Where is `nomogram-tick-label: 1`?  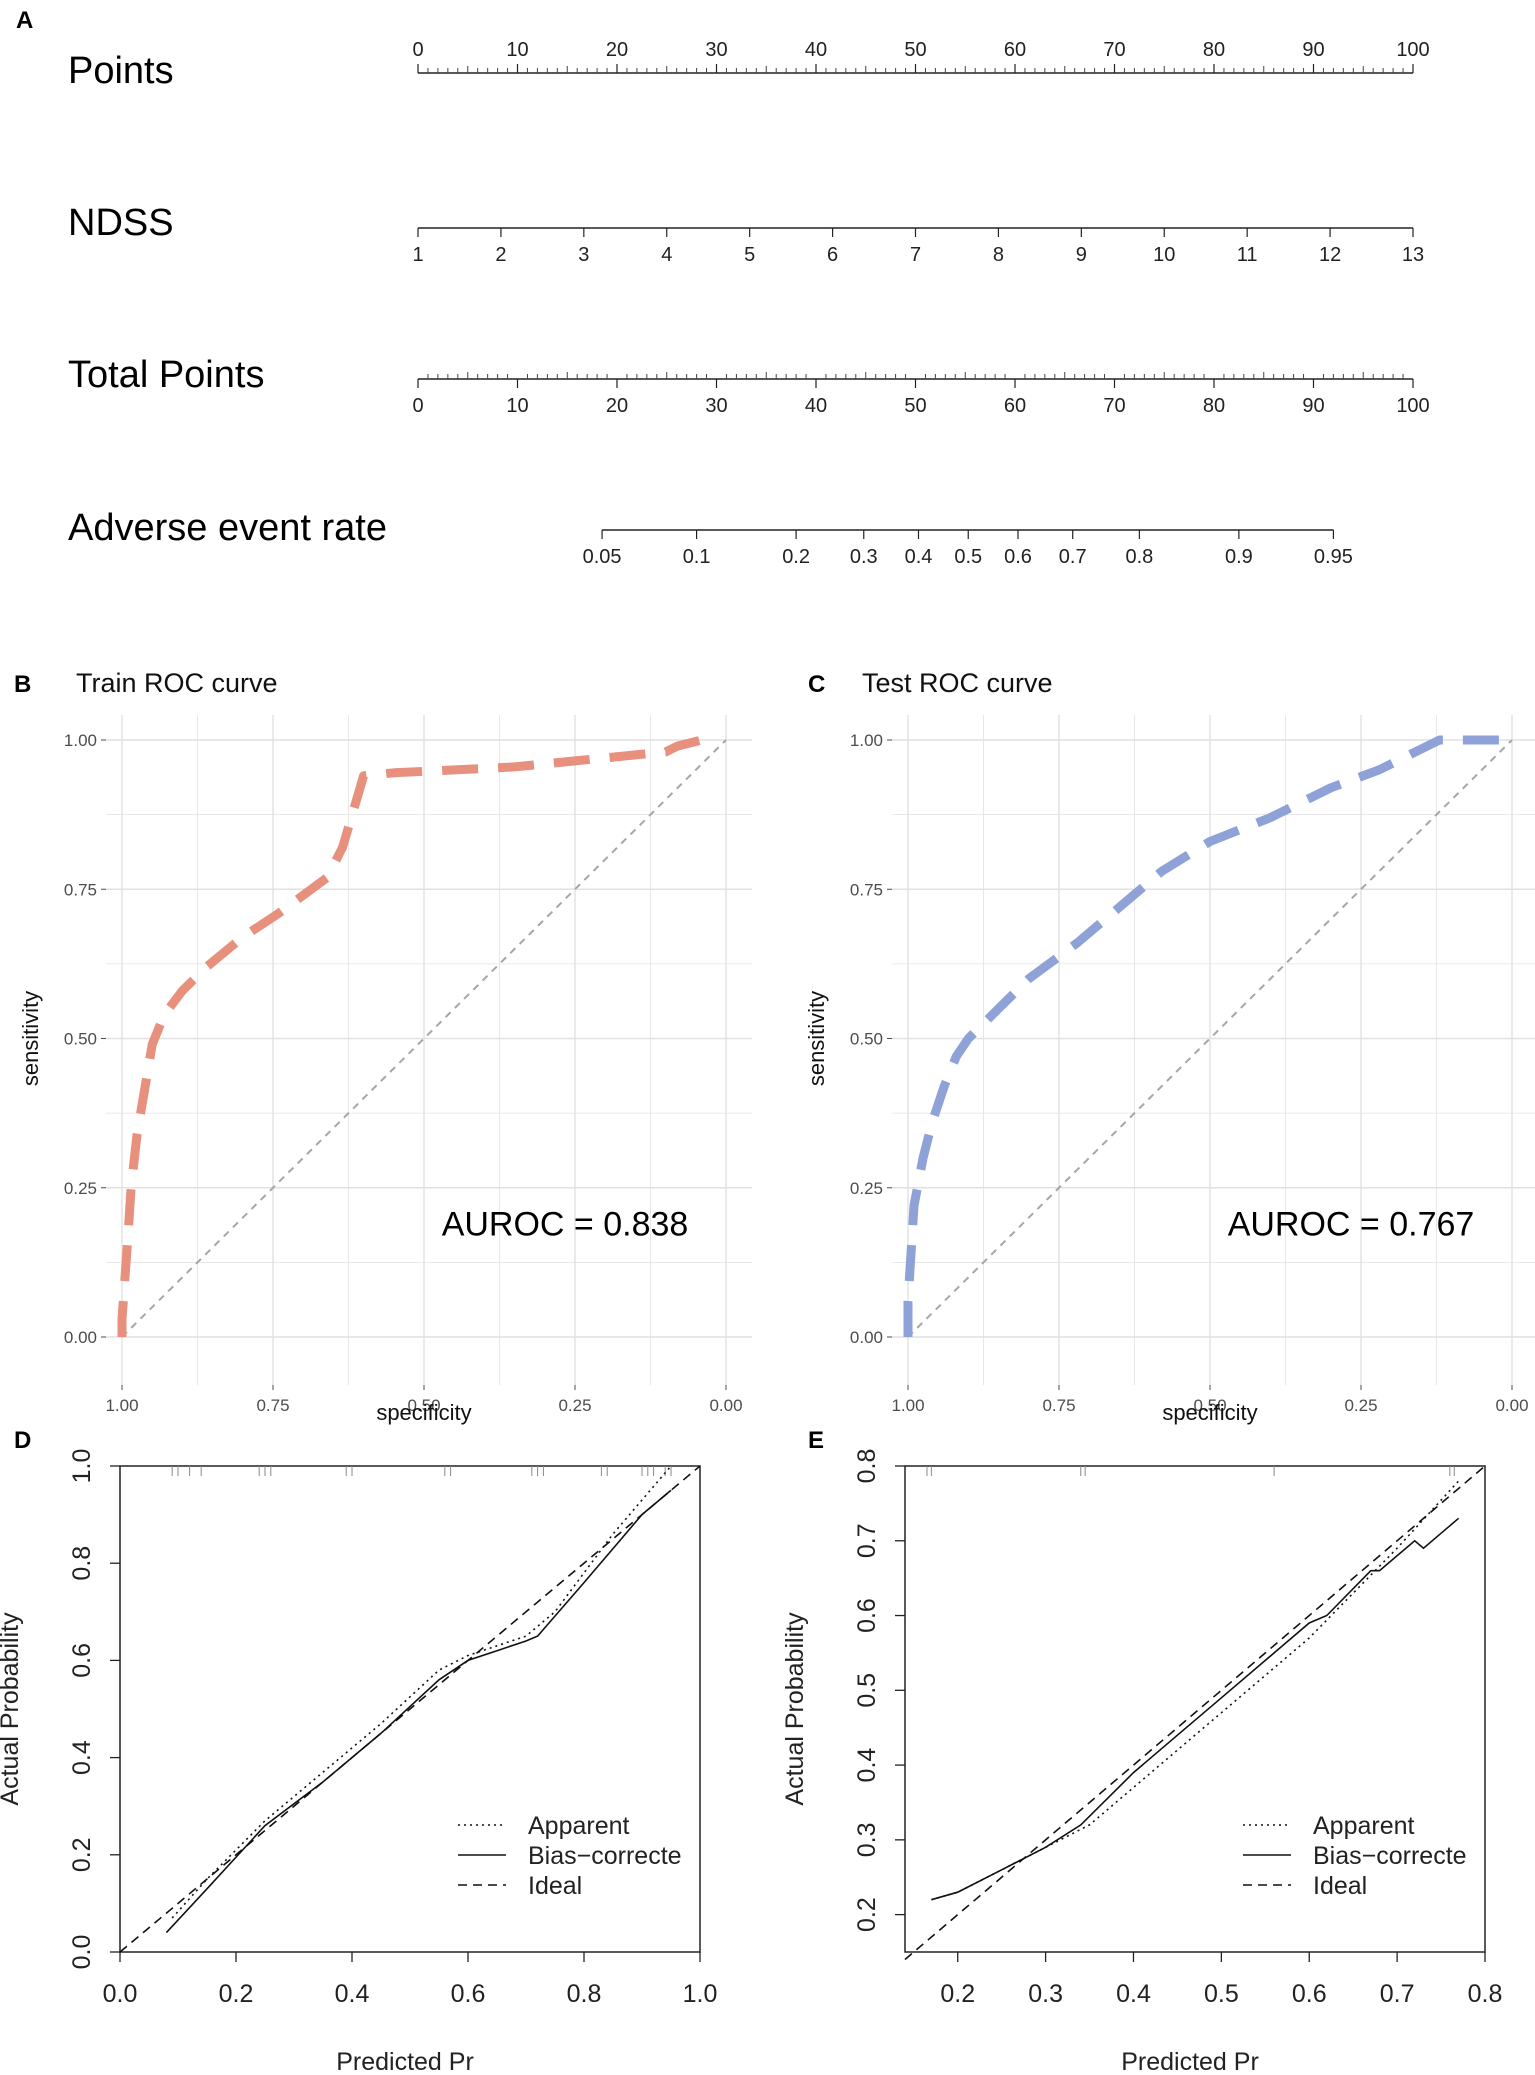
nomogram-tick-label: 1 is located at coordinates (417, 255).